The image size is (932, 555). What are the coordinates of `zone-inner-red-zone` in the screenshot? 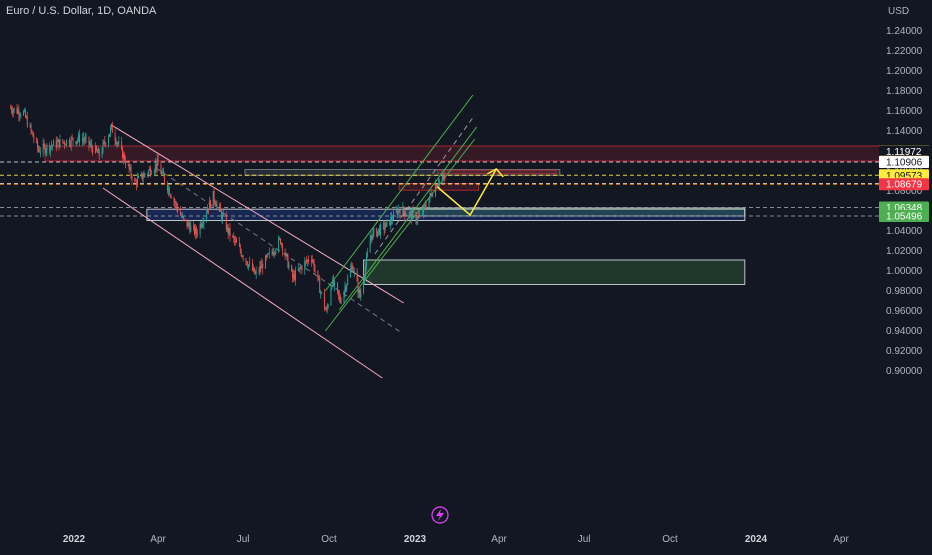 It's located at (496, 172).